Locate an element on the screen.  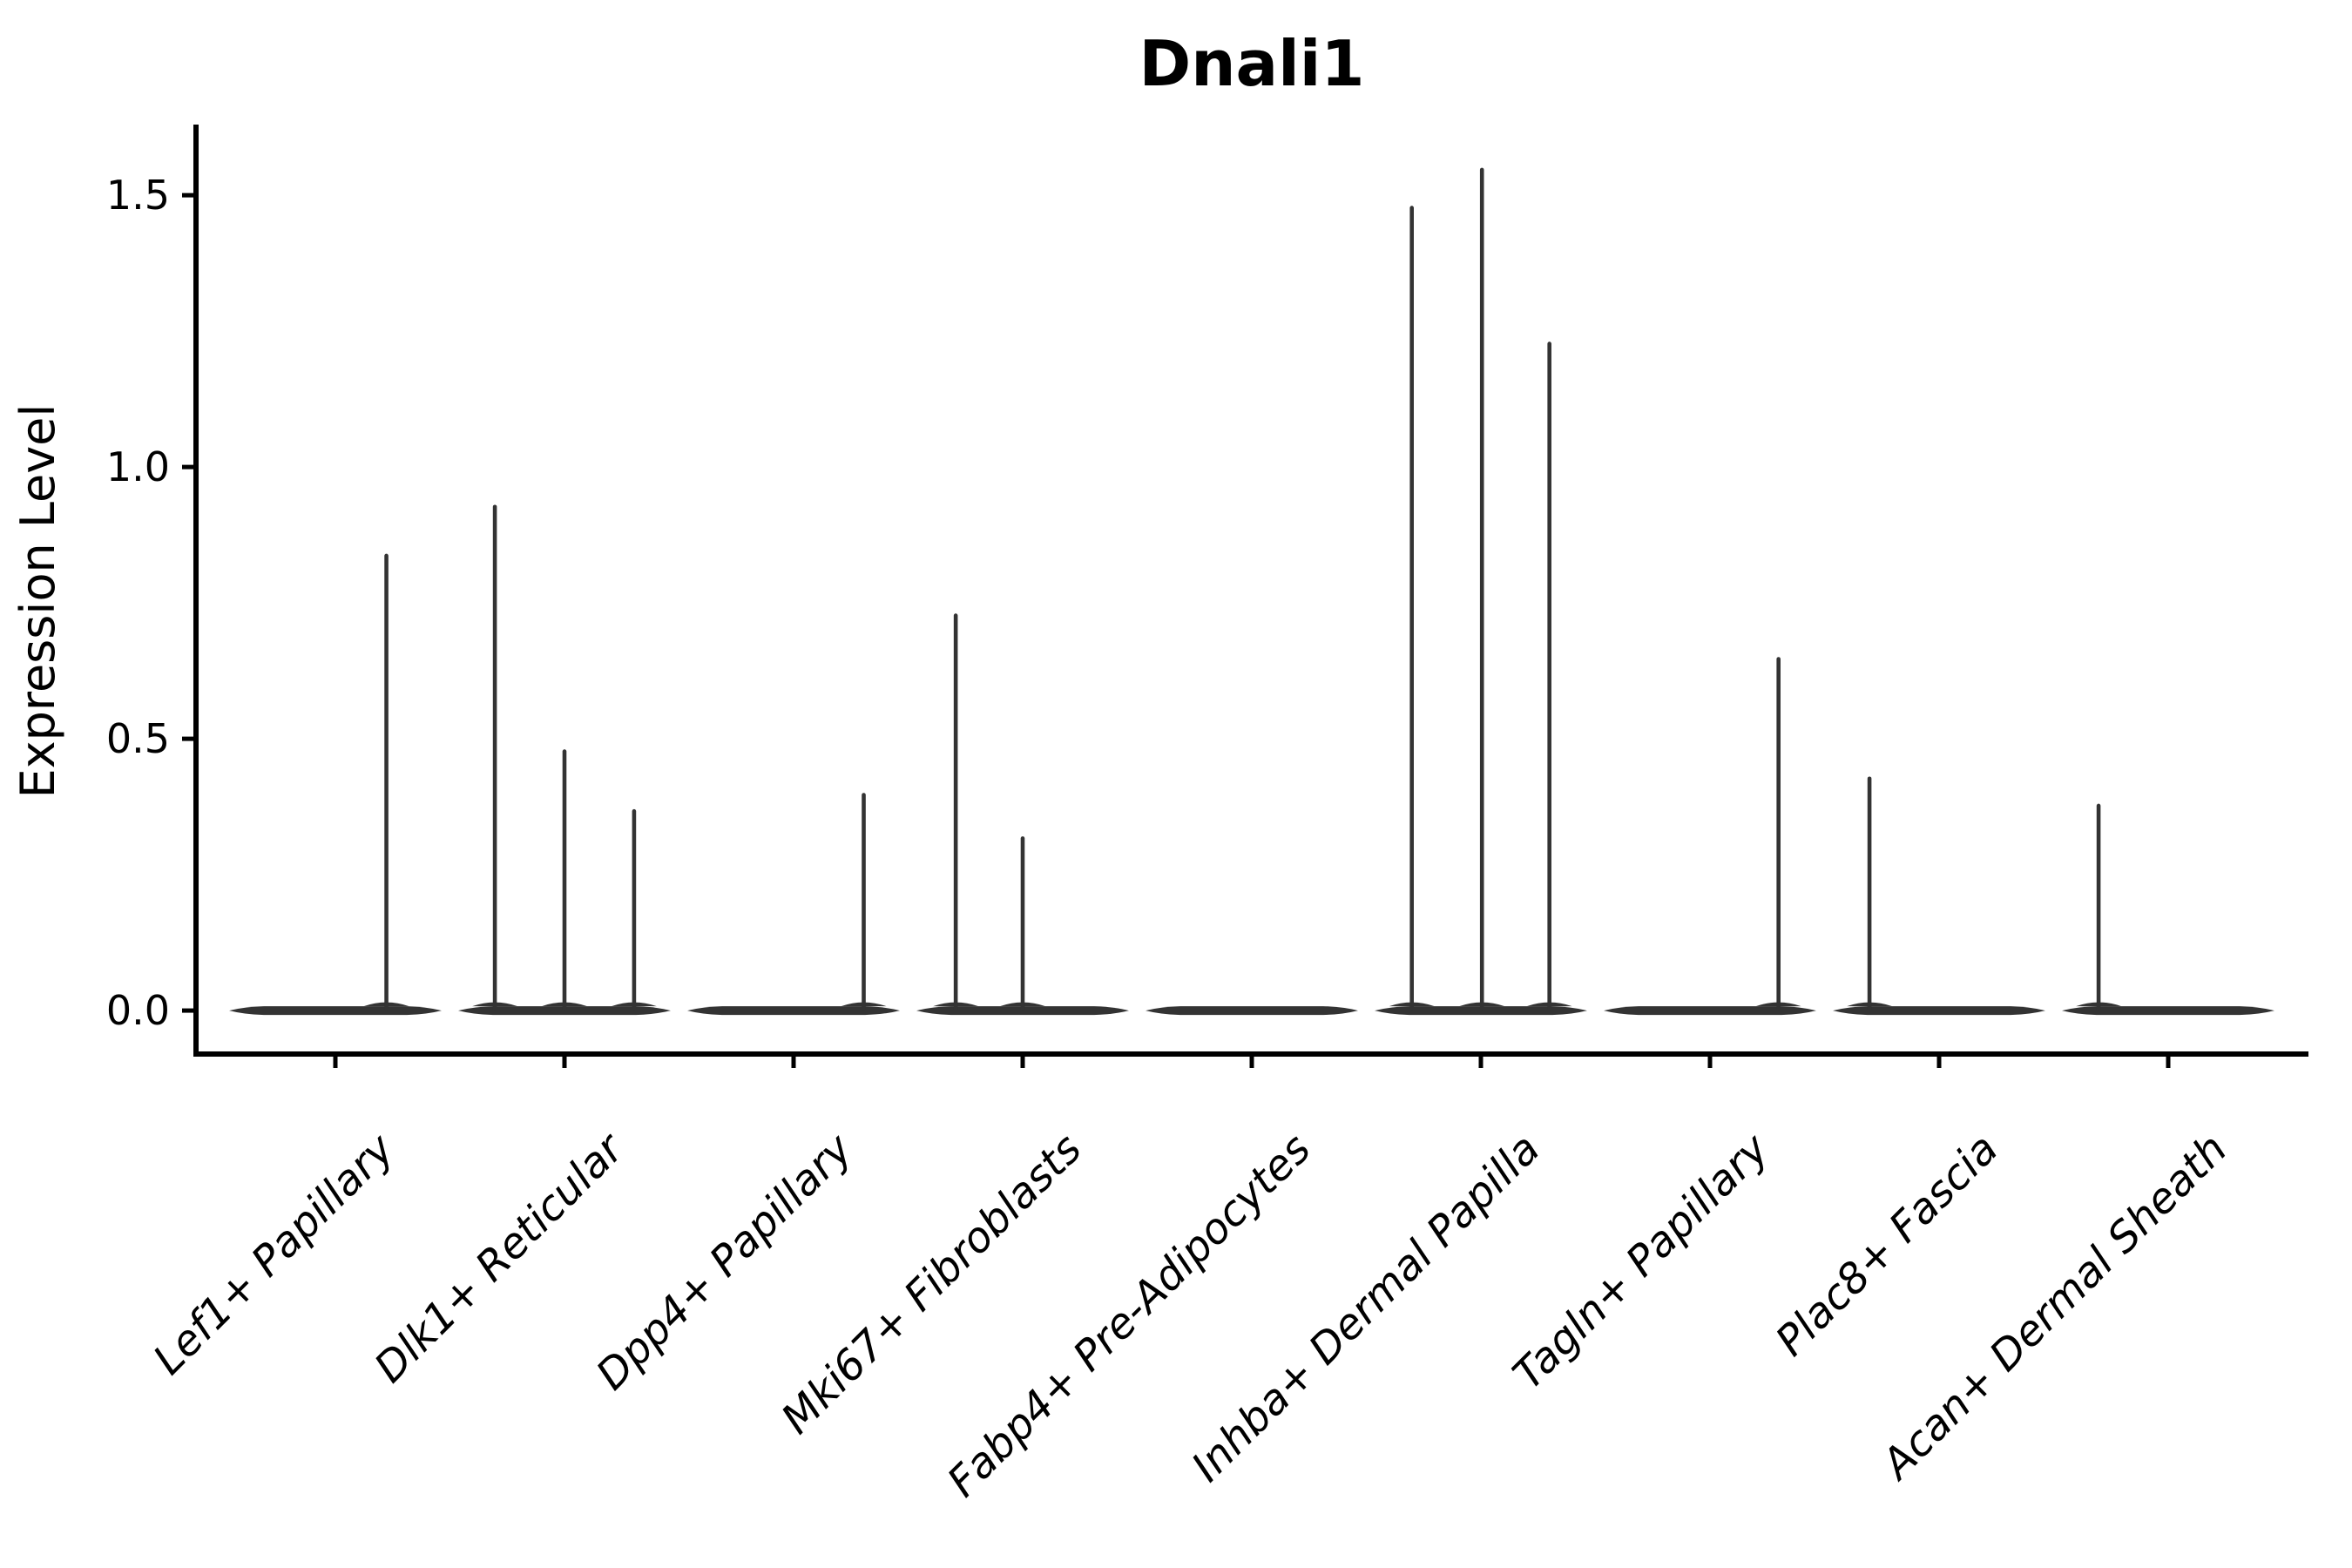
y-tick-label: 0.0 is located at coordinates (138, 1011).